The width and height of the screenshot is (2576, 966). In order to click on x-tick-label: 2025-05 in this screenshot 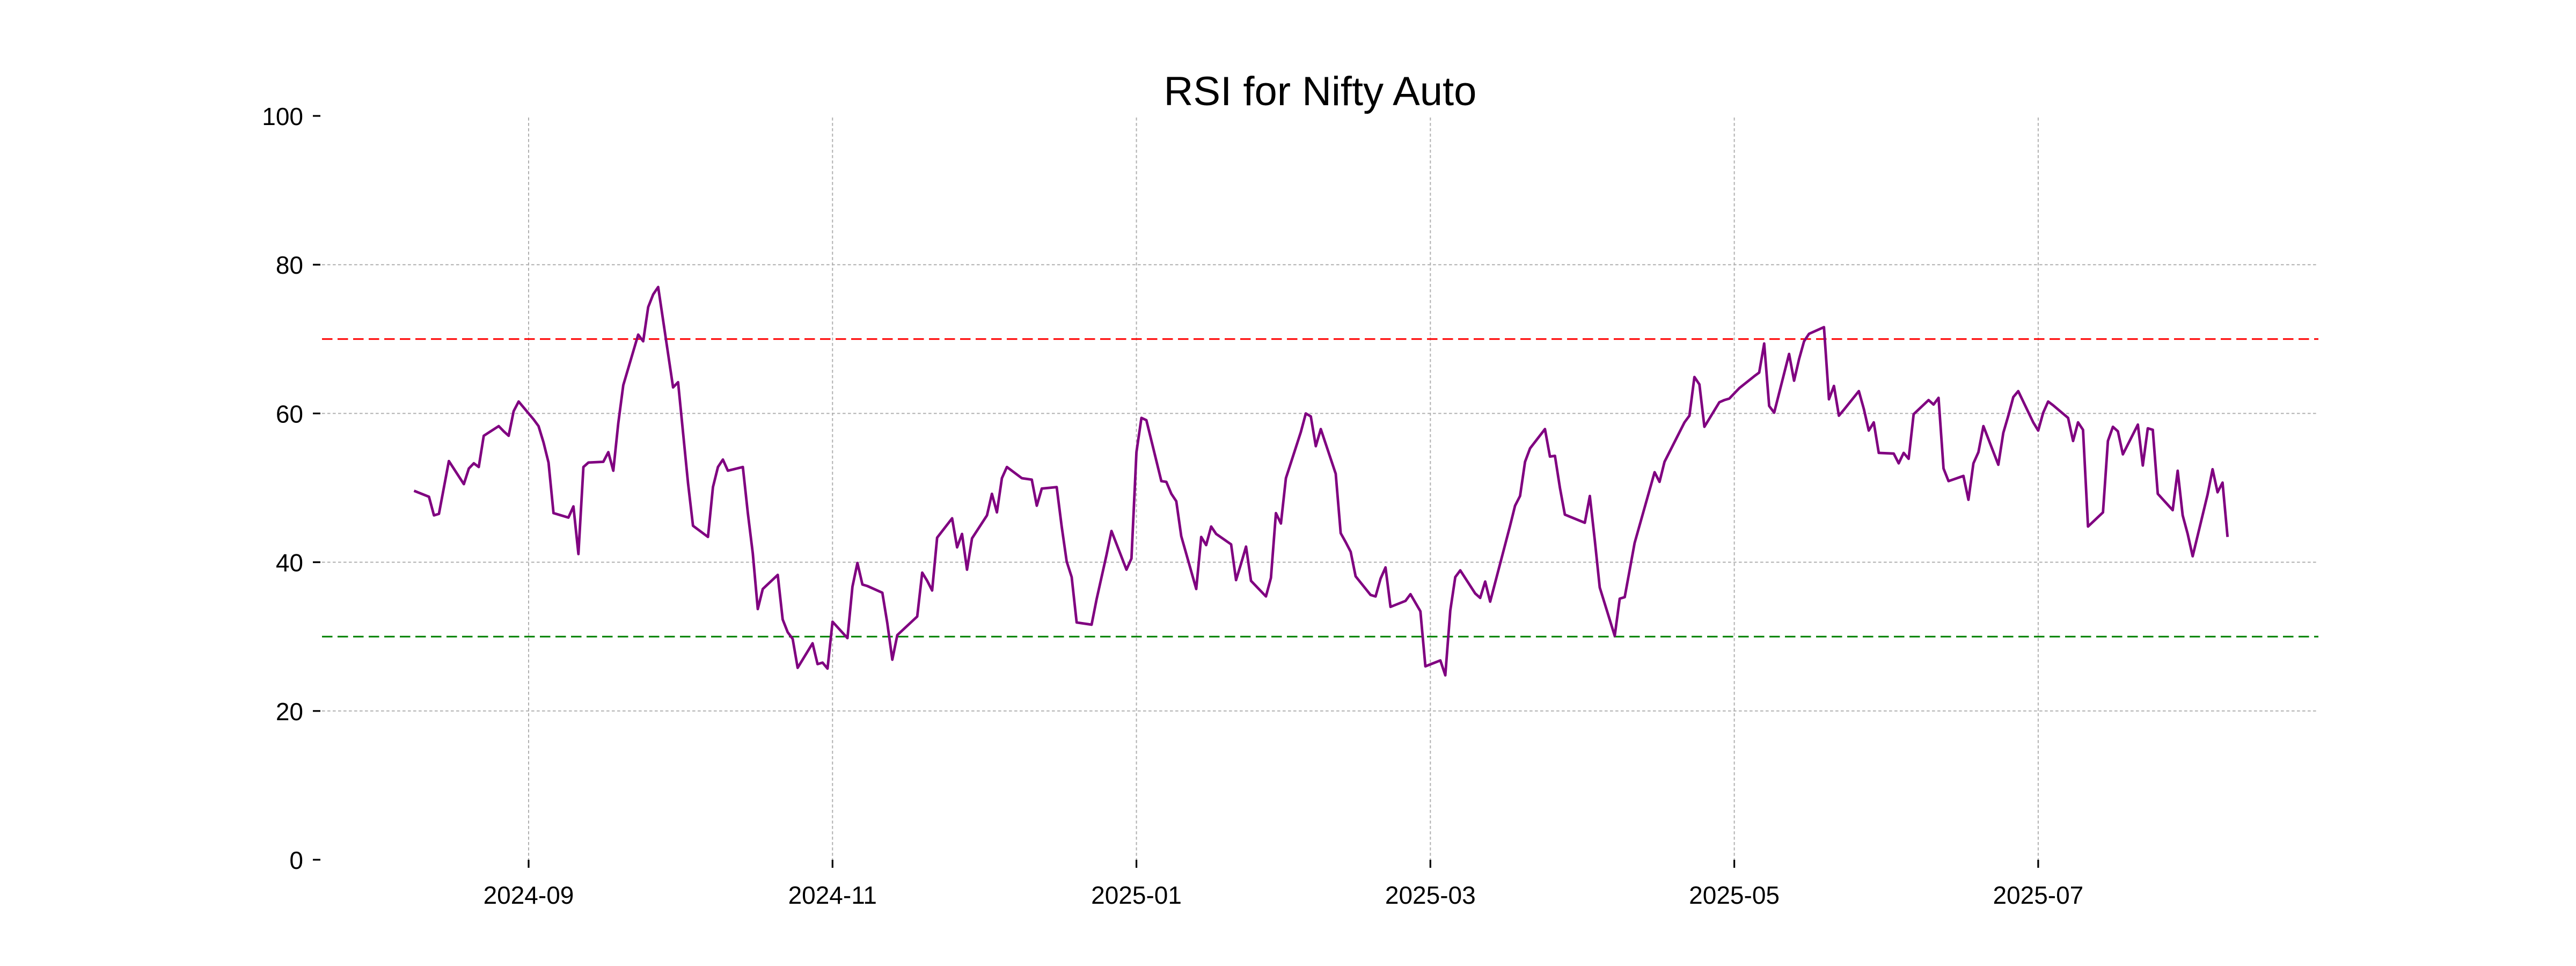, I will do `click(1734, 895)`.